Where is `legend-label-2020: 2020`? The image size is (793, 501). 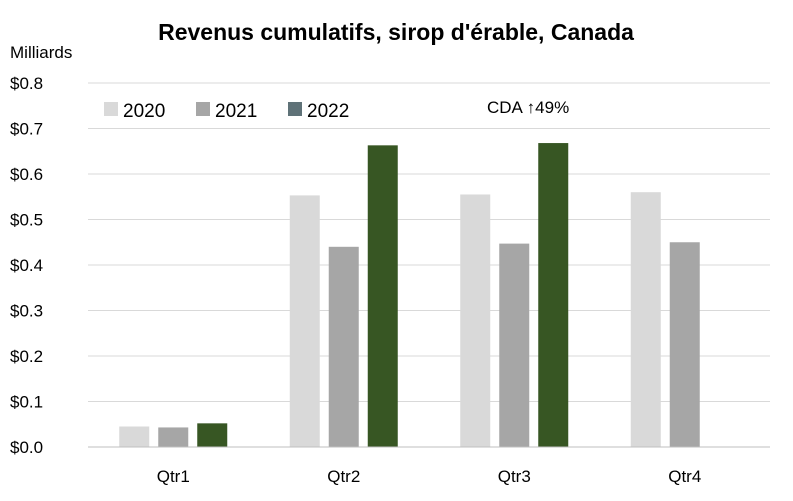
legend-label-2020: 2020 is located at coordinates (144, 111).